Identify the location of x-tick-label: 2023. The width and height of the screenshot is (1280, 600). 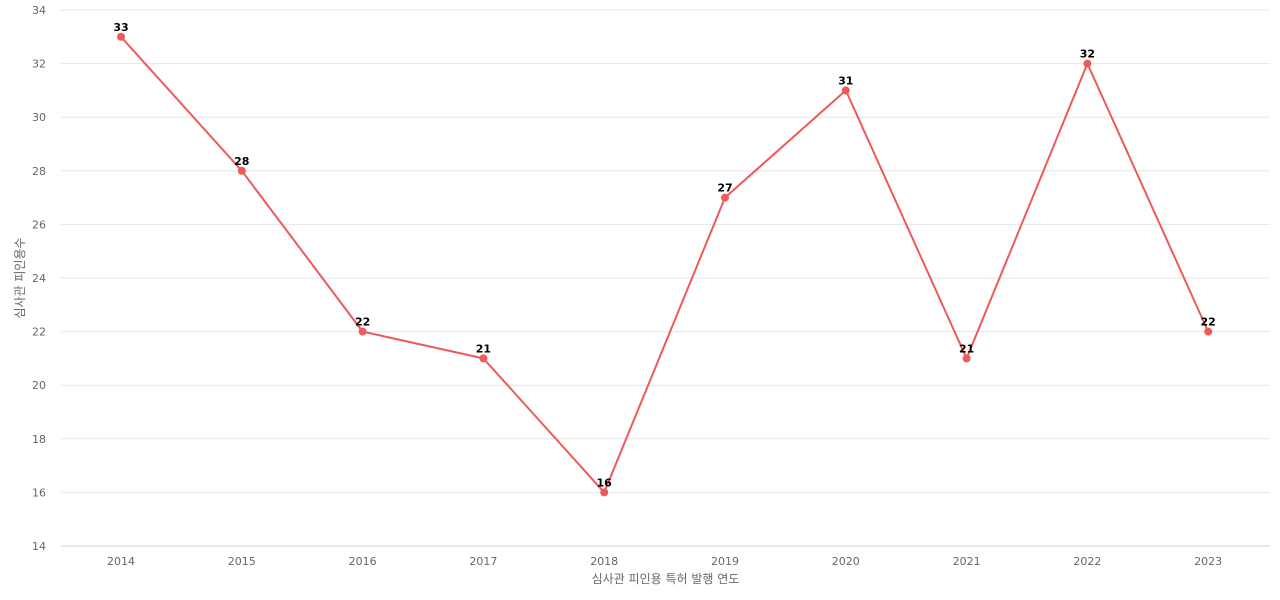
(1208, 561).